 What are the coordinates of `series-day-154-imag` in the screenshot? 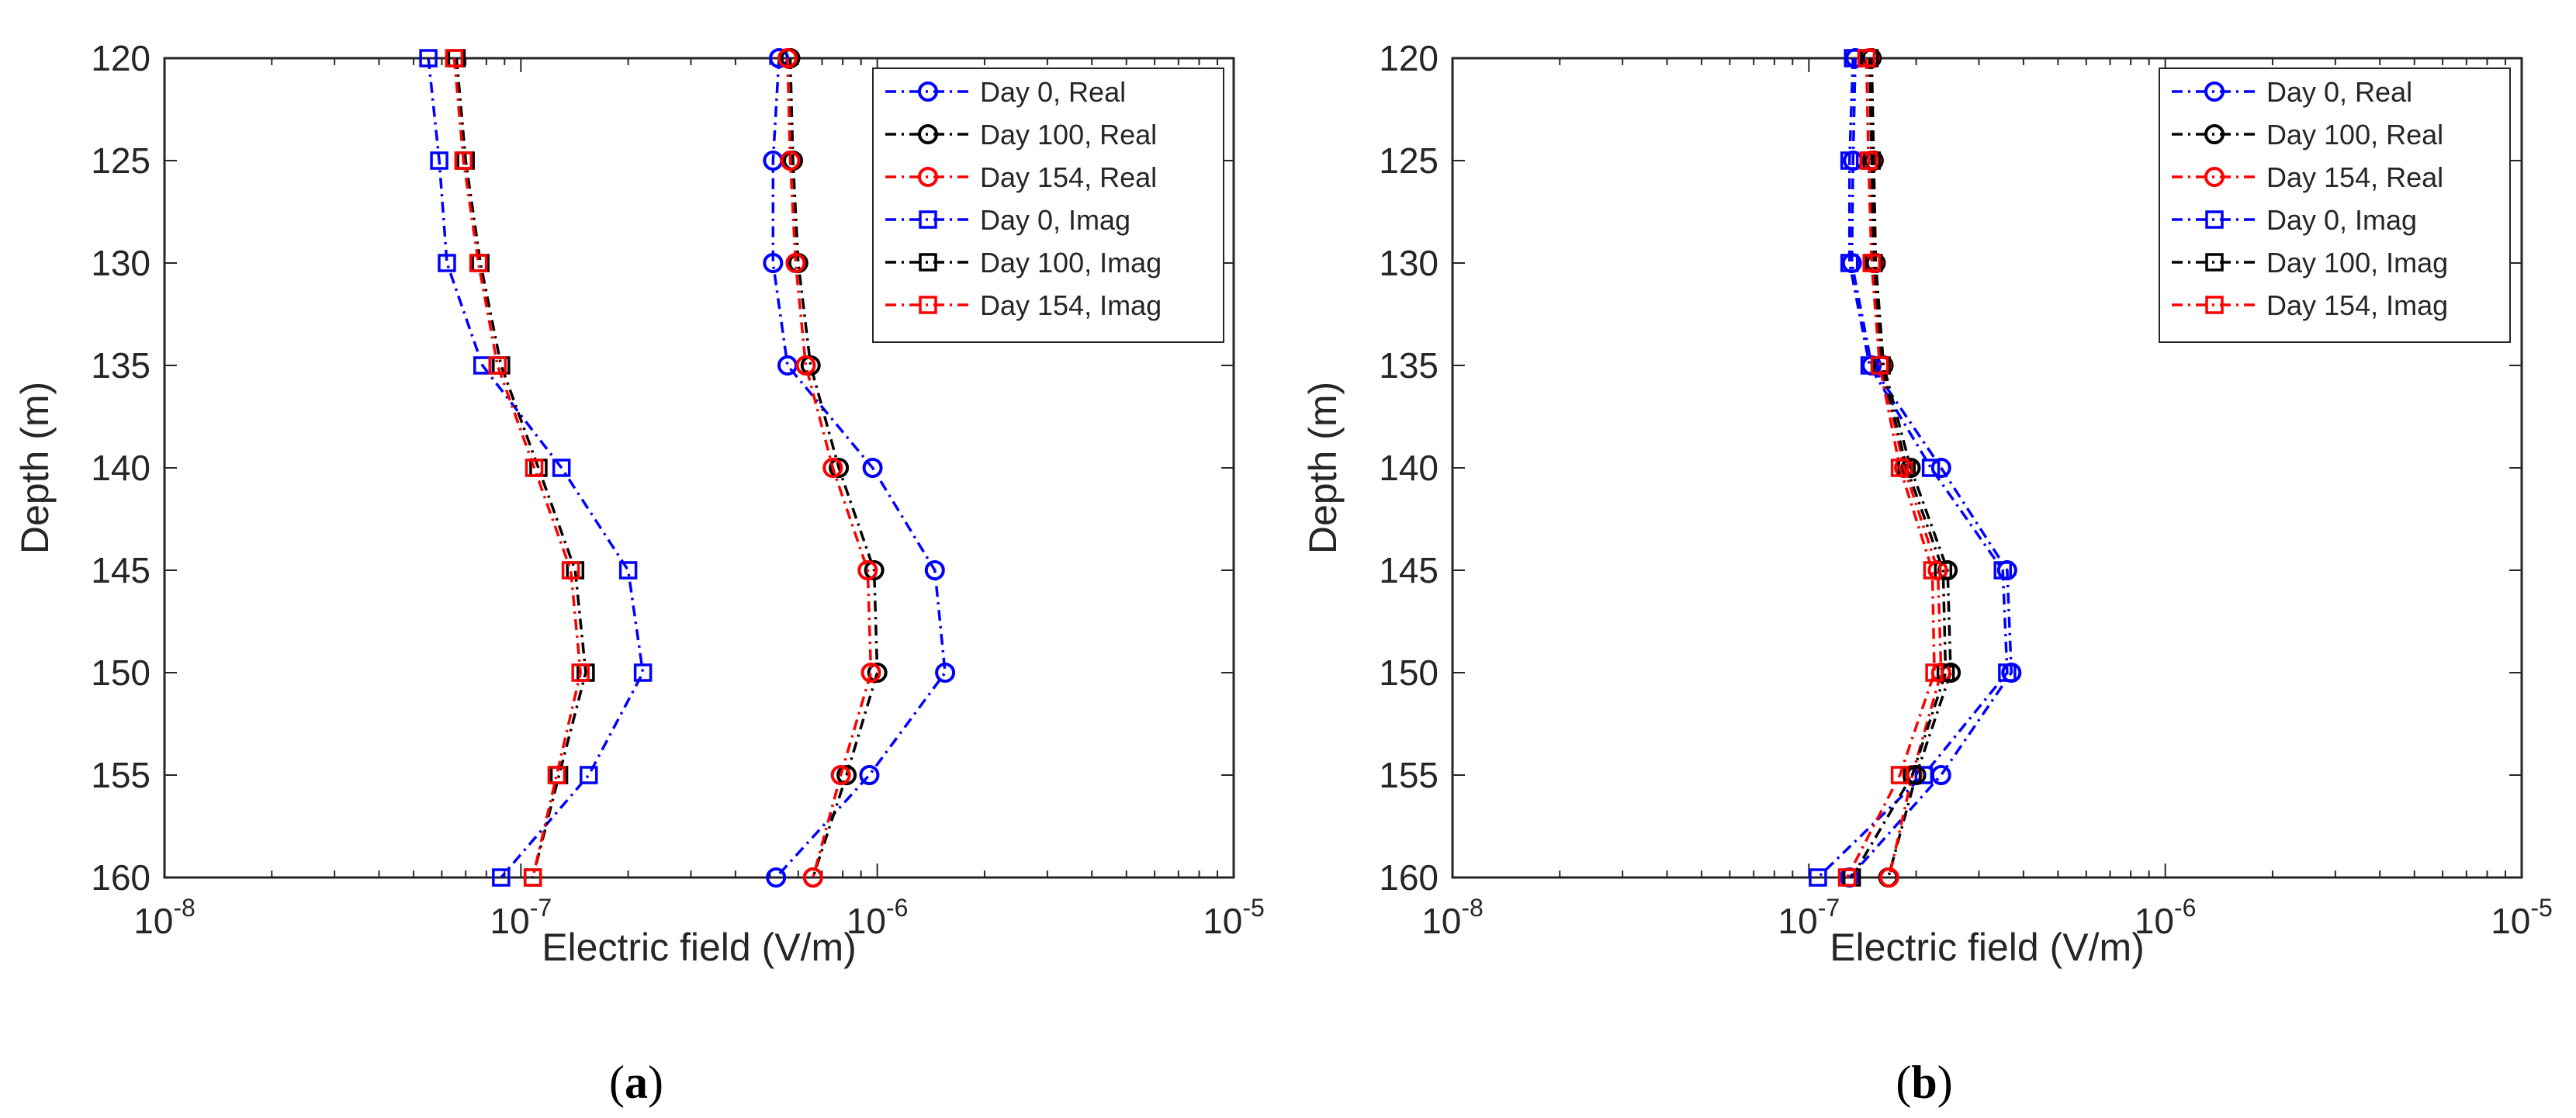 It's located at (517, 468).